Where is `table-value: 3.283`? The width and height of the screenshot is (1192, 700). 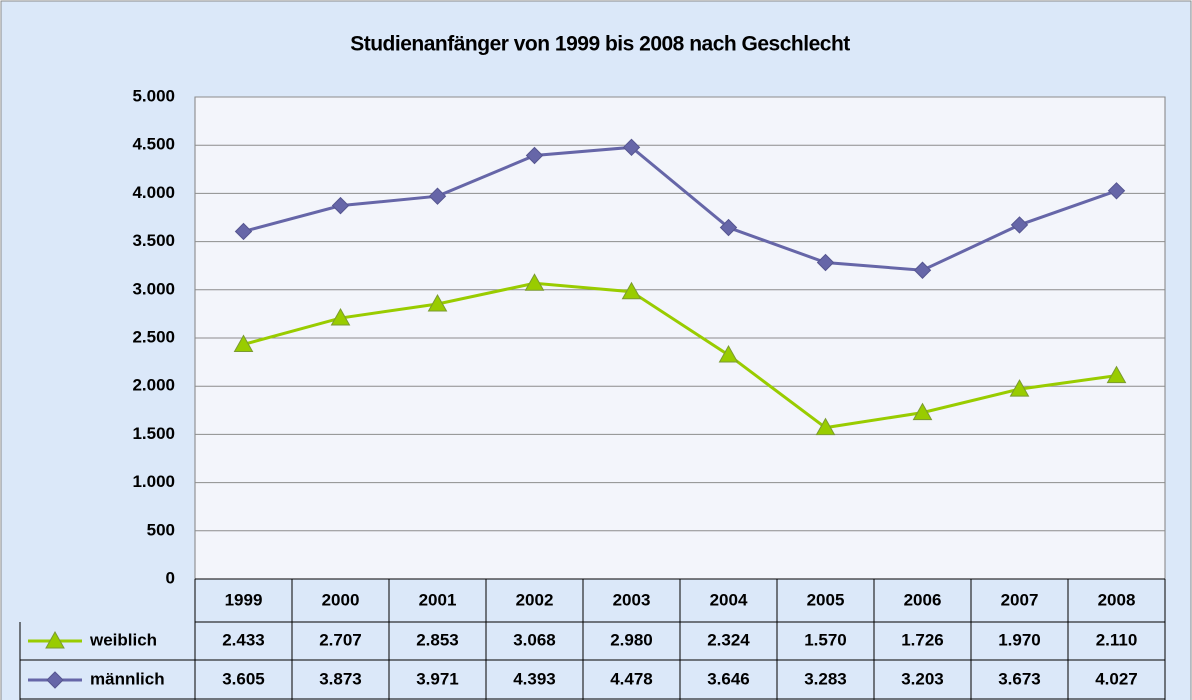
table-value: 3.283 is located at coordinates (825, 678).